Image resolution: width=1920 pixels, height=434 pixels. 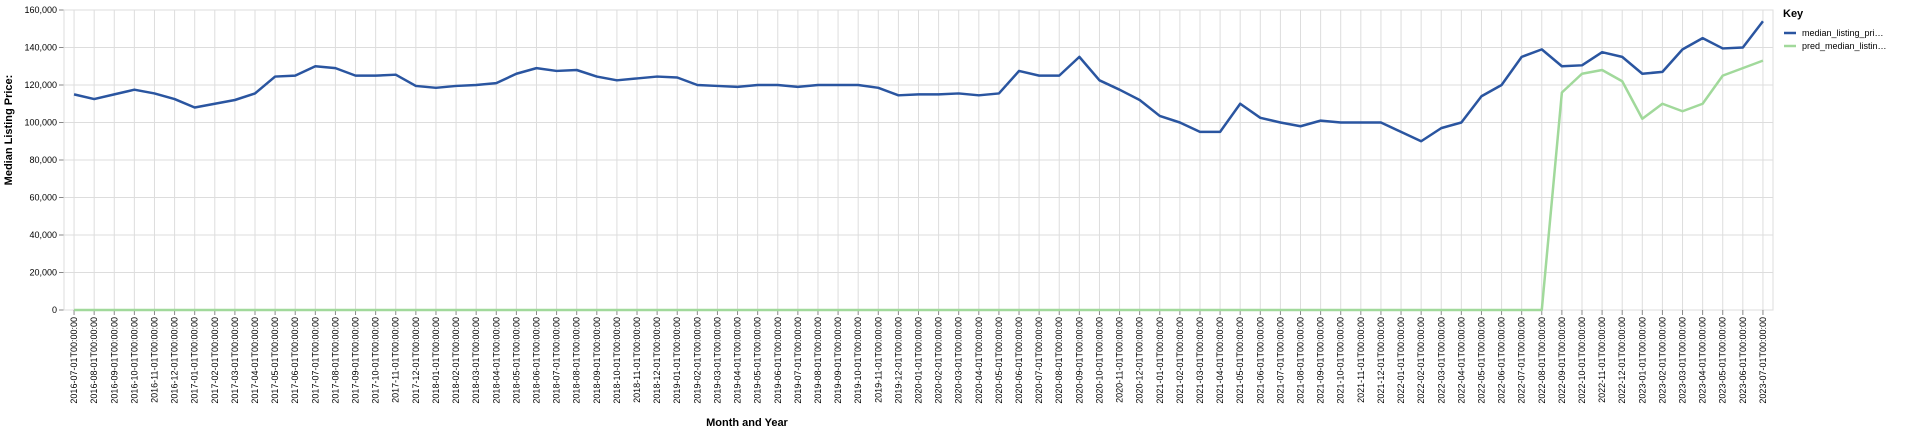 What do you see at coordinates (356, 360) in the screenshot?
I see `x-tick-label: 2017-09-01T00:00:00` at bounding box center [356, 360].